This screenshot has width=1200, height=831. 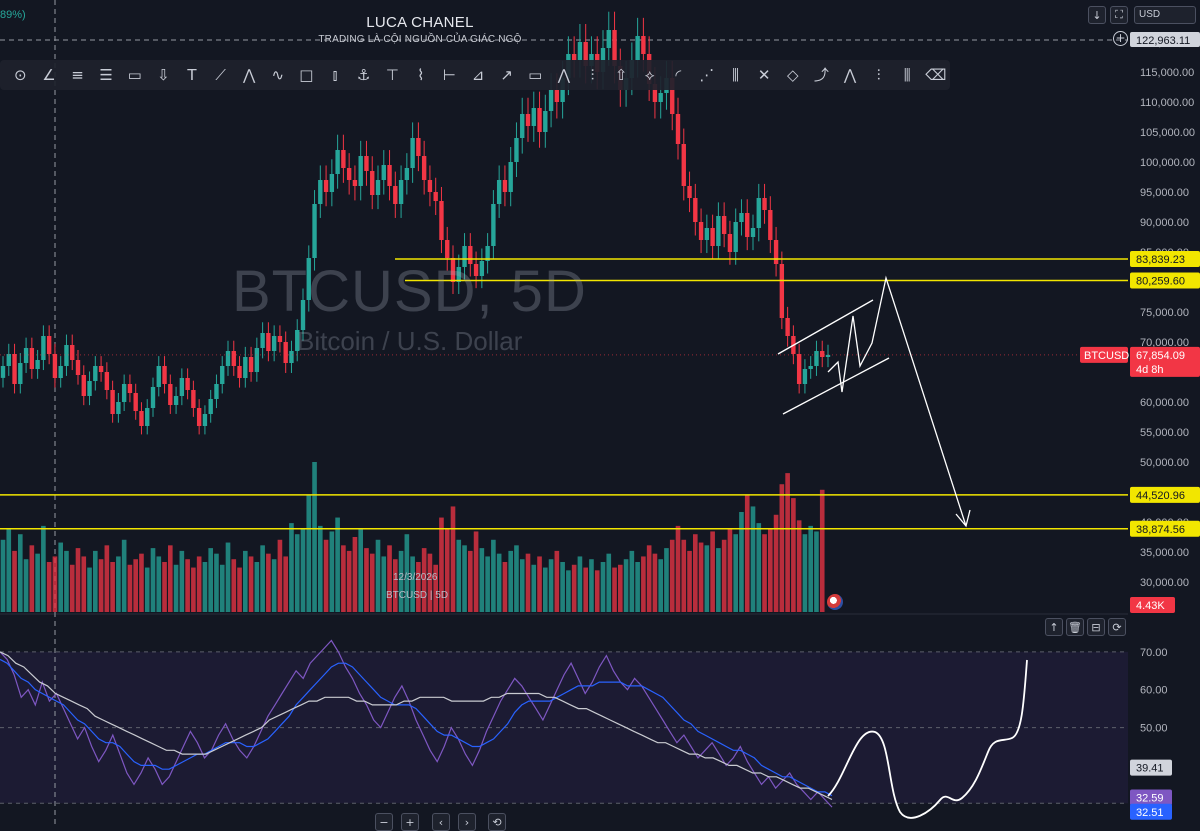 I want to click on level-label-bg, so click(x=1165, y=528).